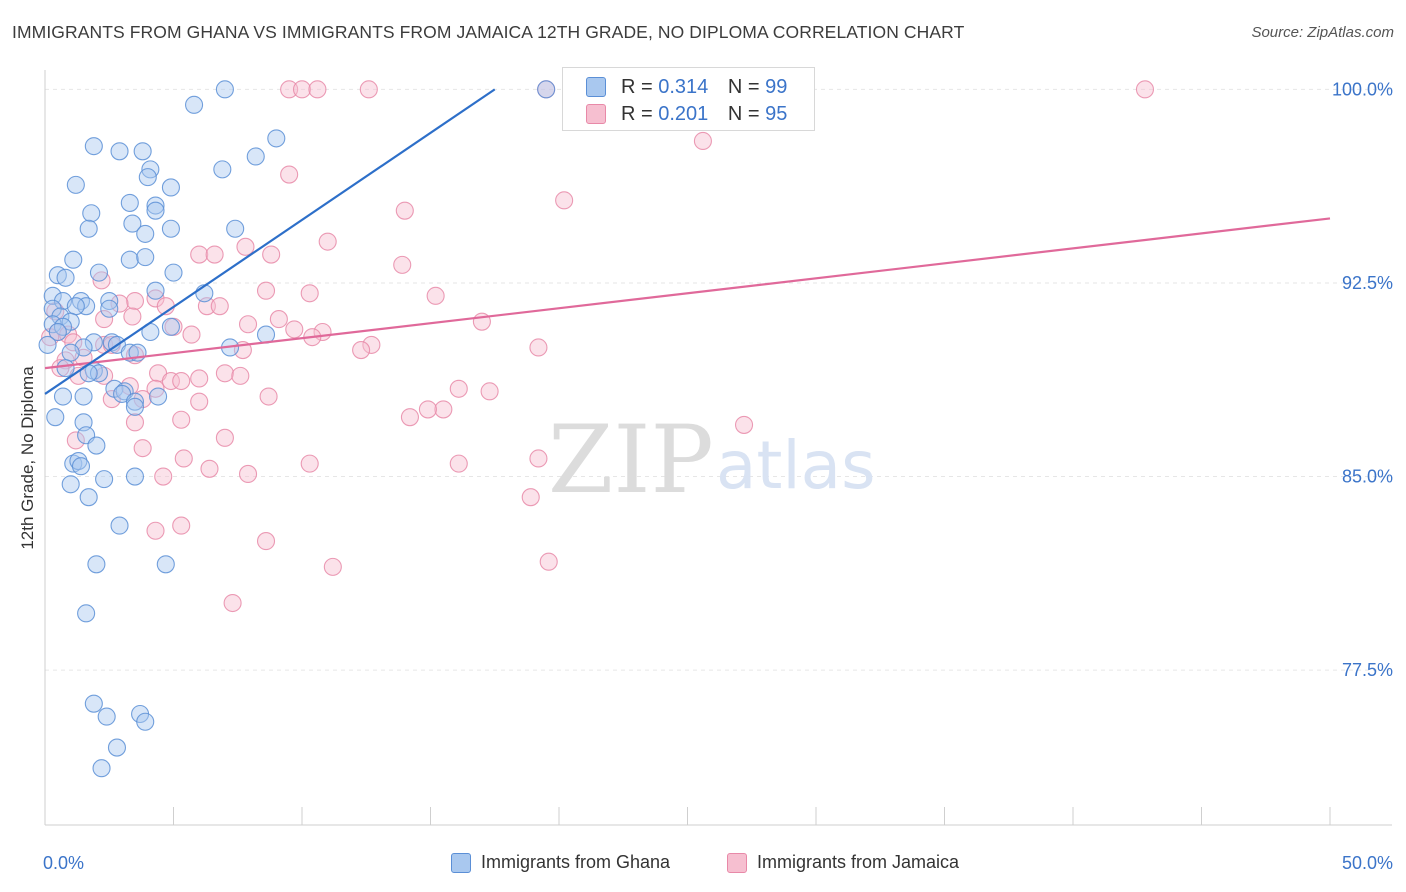 The height and width of the screenshot is (892, 1406). I want to click on jamaica-stats: R = 0.201 N = 95, so click(704, 114).